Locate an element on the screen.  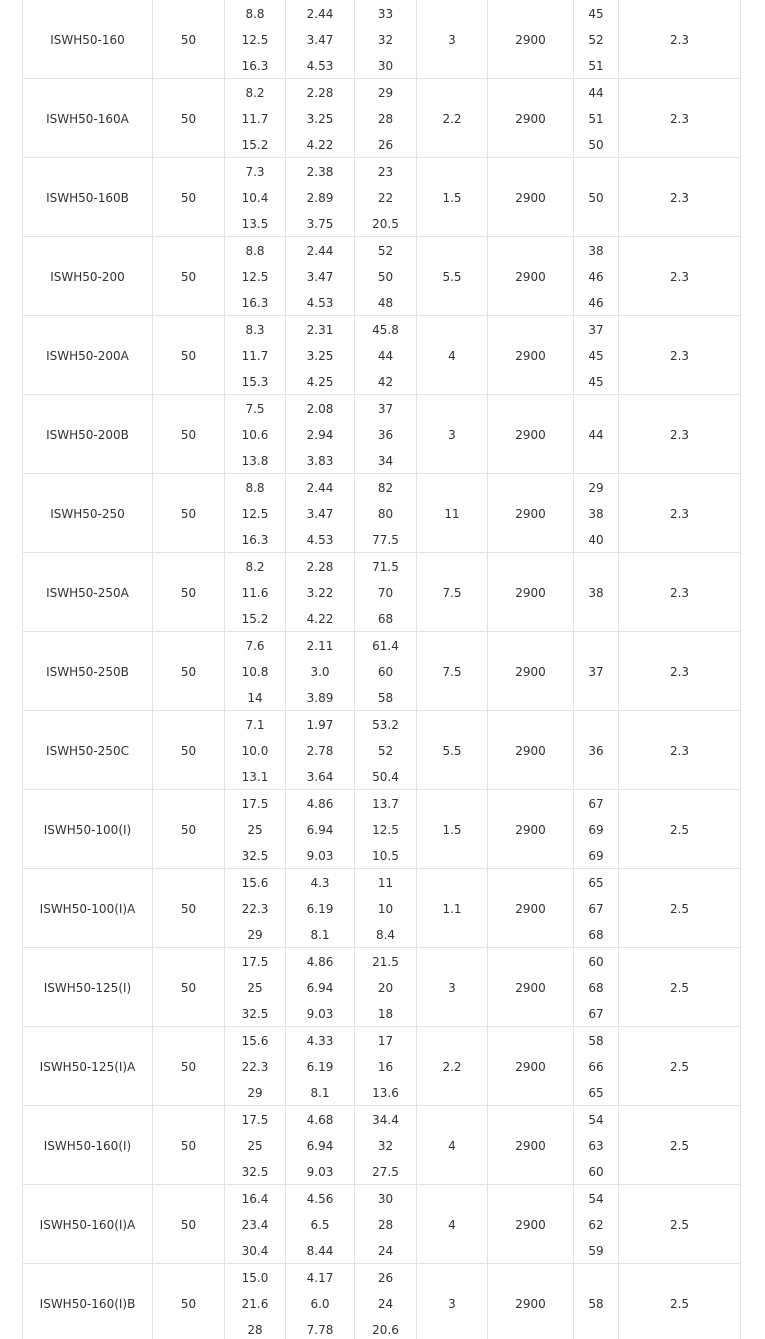
head: 58 is located at coordinates (385, 698).